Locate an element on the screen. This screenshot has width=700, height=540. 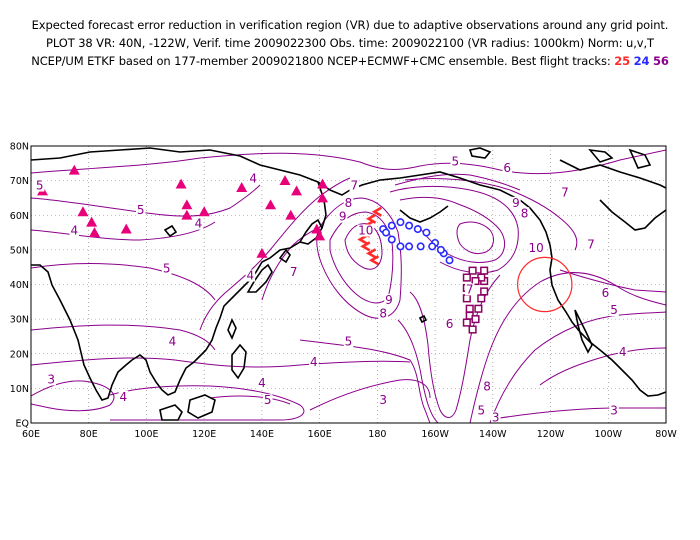
lat-tick-label: 70N is located at coordinates (19, 181).